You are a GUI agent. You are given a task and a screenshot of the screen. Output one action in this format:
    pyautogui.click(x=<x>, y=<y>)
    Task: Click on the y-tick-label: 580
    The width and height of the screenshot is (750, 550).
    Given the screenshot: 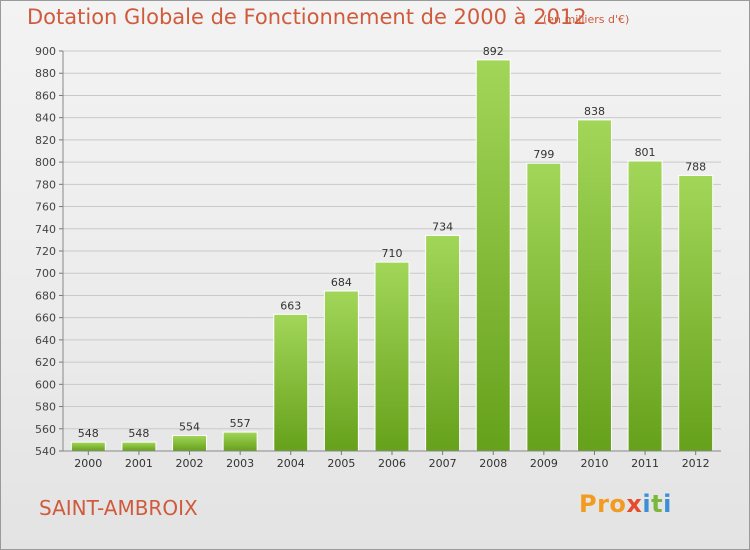 What is the action you would take?
    pyautogui.click(x=45, y=407)
    